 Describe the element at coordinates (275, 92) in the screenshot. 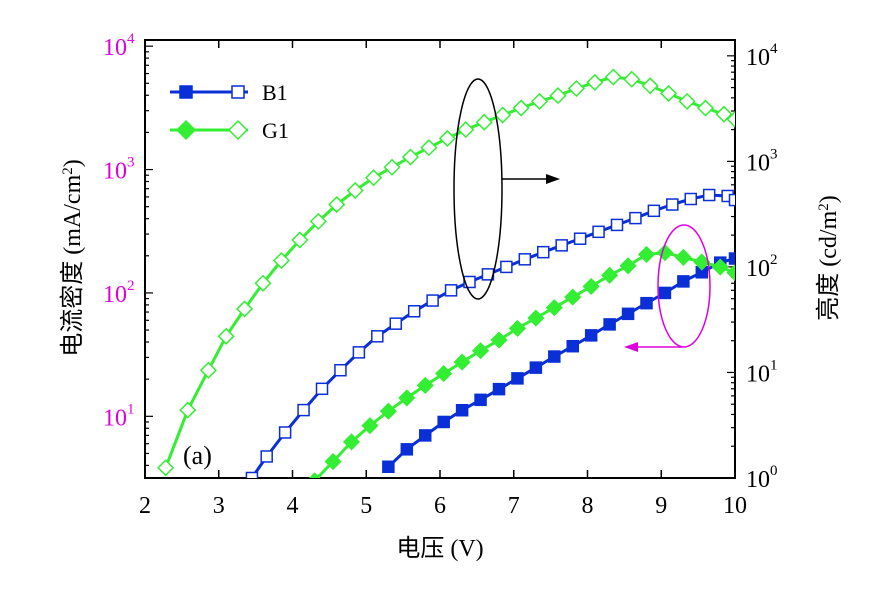

I see `legend-label-b1: B1` at that location.